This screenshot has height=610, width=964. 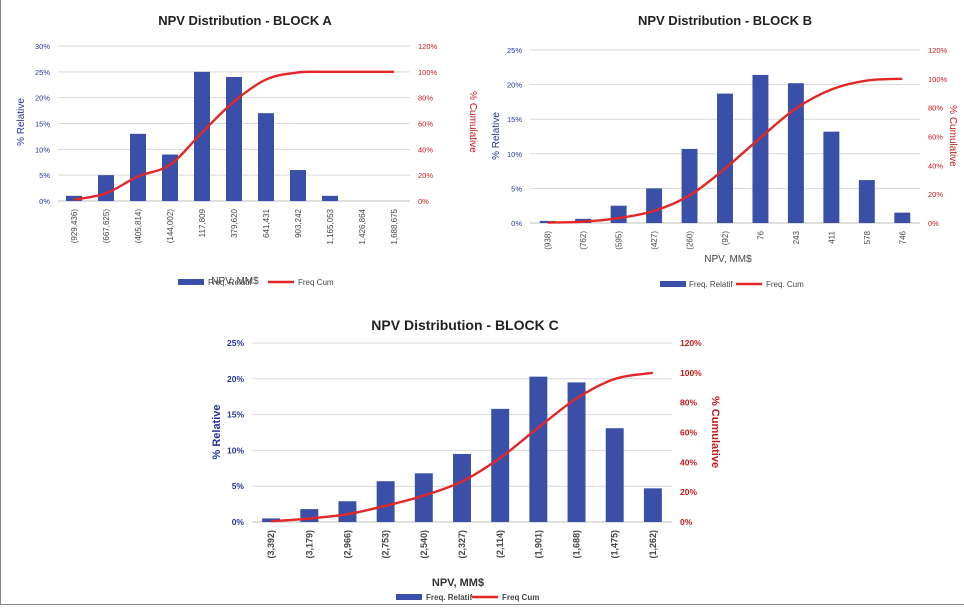 I want to click on legend-label-line: Freq Cum, so click(x=316, y=282).